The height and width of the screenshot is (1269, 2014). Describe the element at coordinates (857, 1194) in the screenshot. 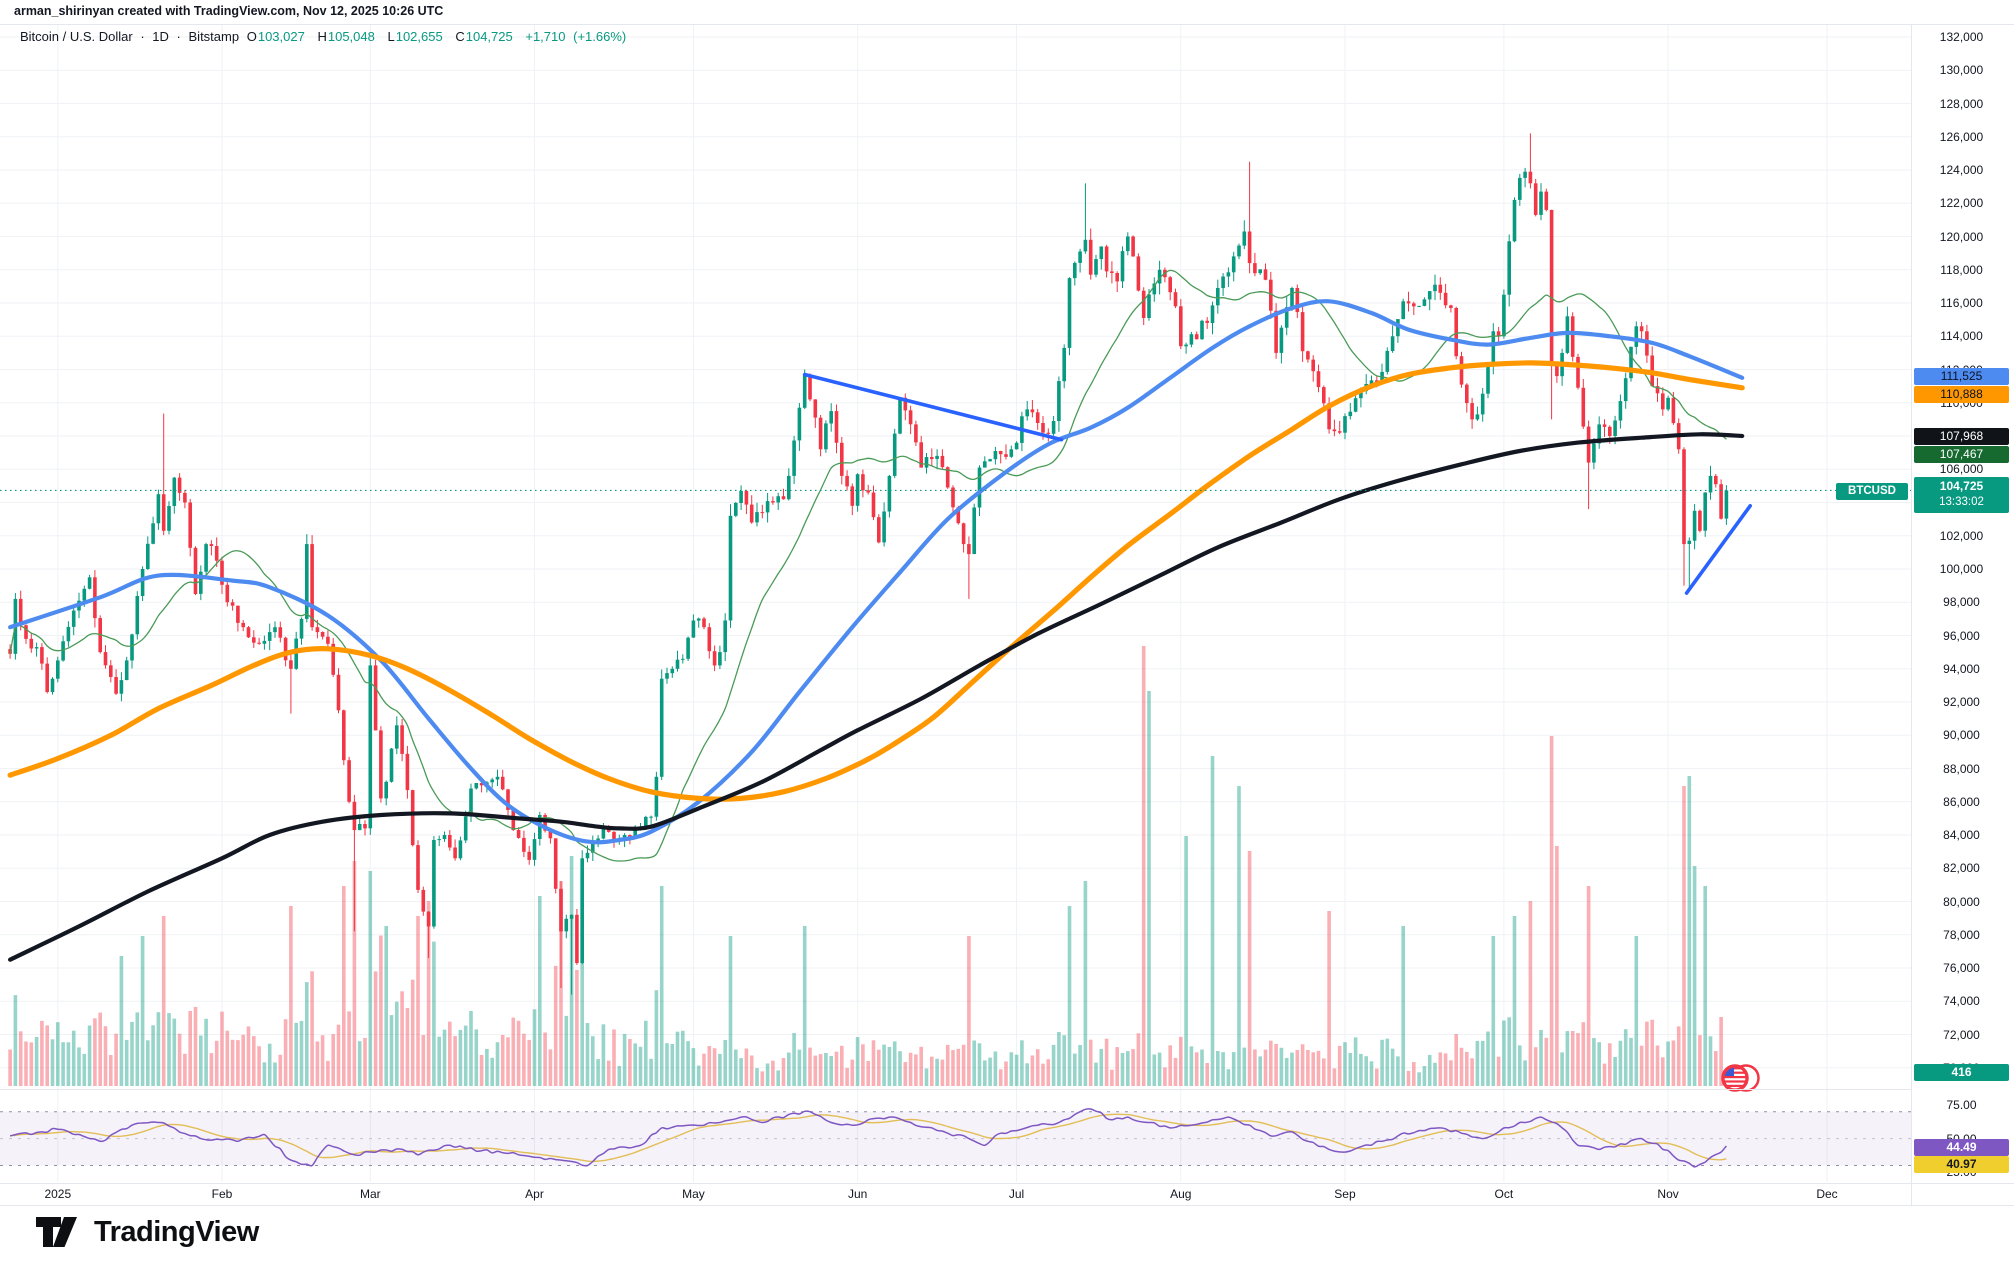

I see `time-axis-label: Jun` at that location.